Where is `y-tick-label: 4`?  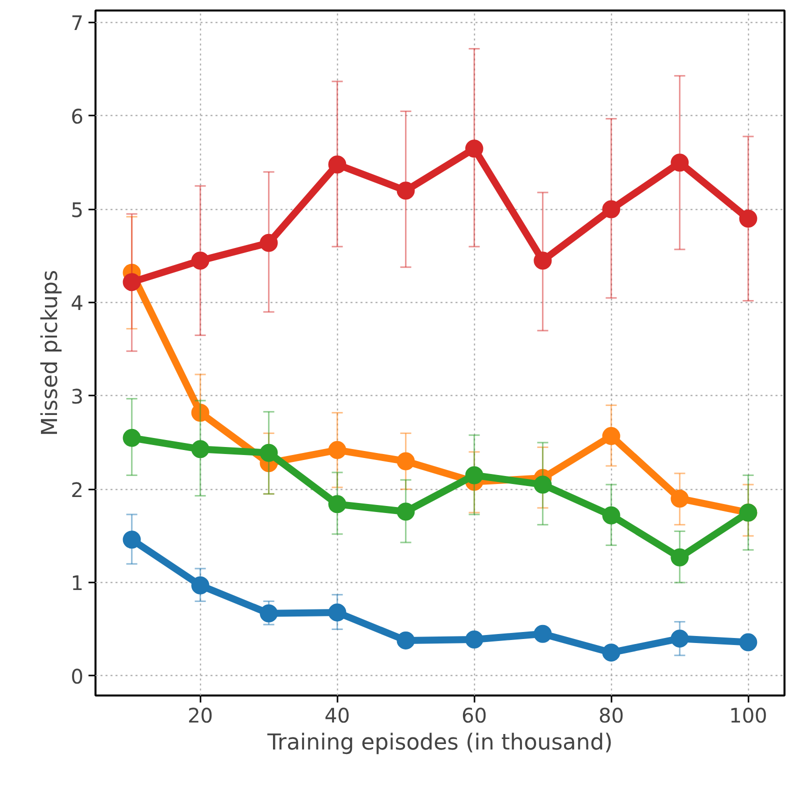 y-tick-label: 4 is located at coordinates (77, 303).